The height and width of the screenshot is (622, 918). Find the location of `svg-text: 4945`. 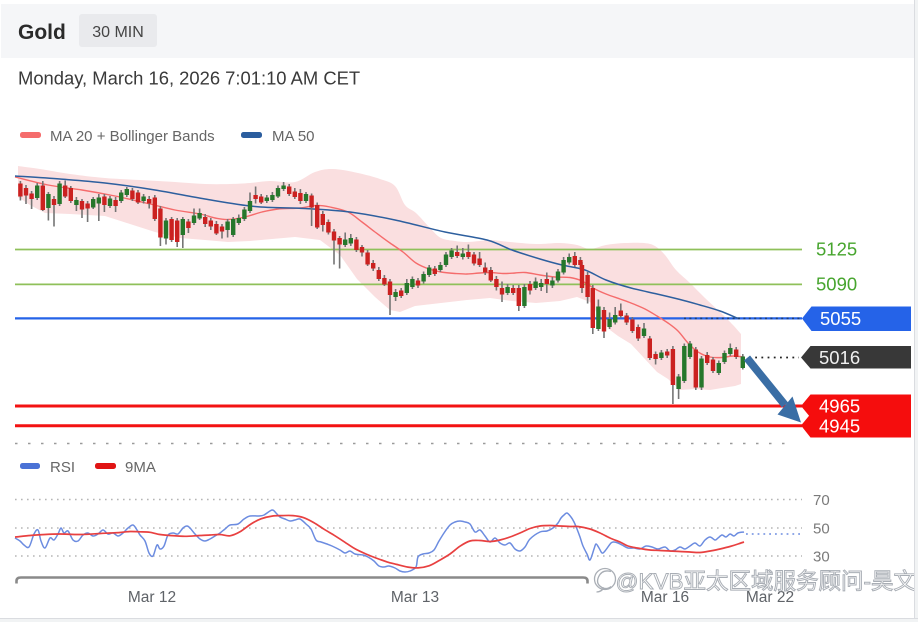

svg-text: 4945 is located at coordinates (839, 426).